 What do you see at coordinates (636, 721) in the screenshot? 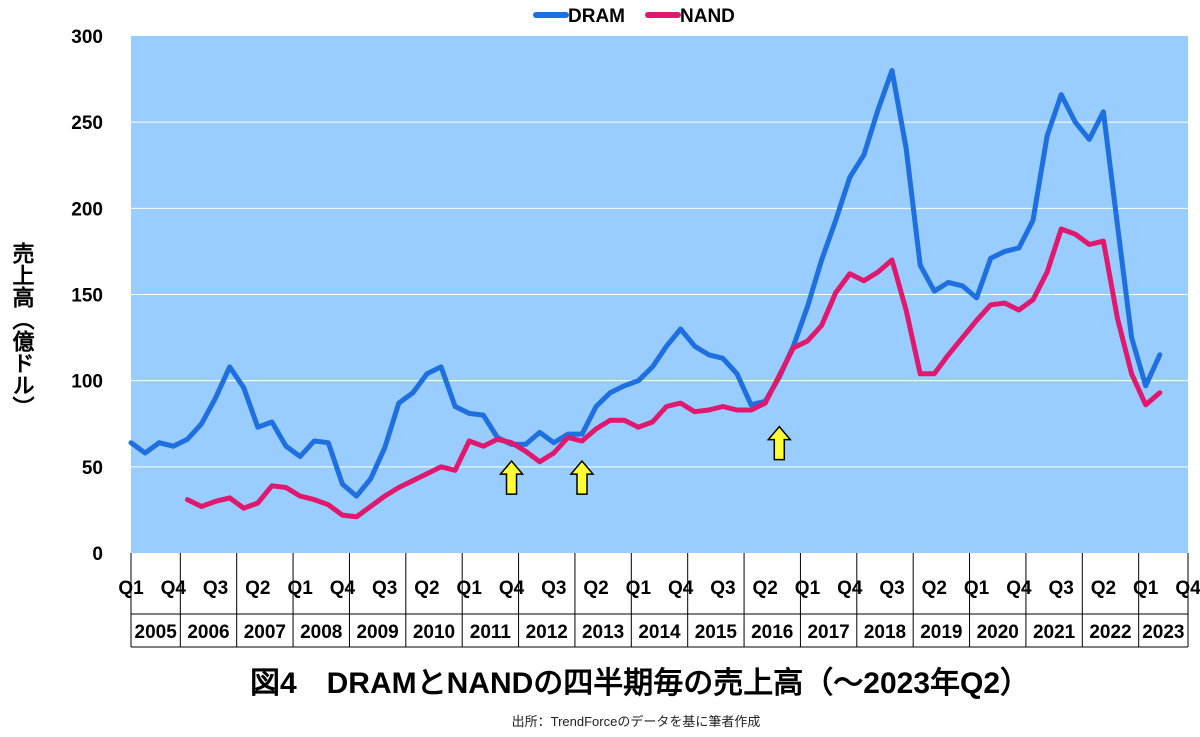
I see `chart-source: 出所：TrendForceのデータを基に筆者作成` at bounding box center [636, 721].